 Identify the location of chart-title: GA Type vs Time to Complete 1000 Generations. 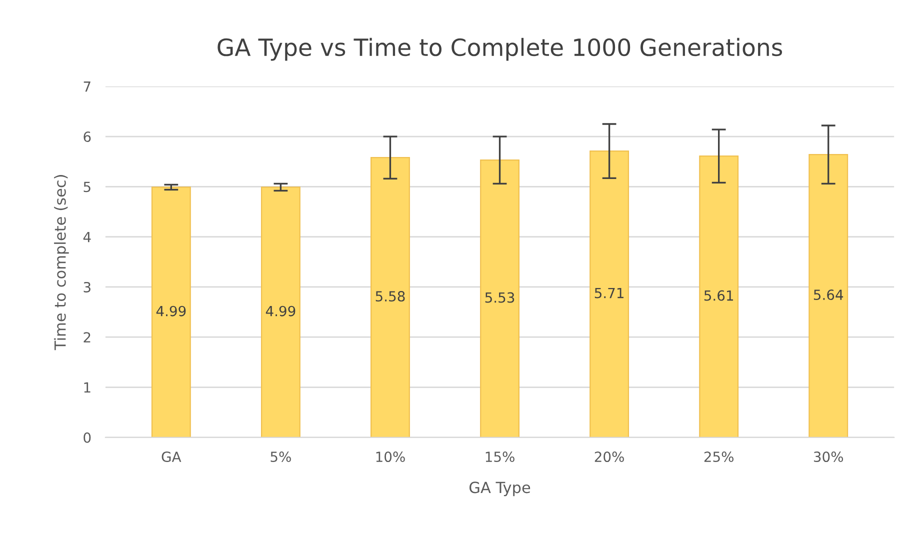
(500, 49).